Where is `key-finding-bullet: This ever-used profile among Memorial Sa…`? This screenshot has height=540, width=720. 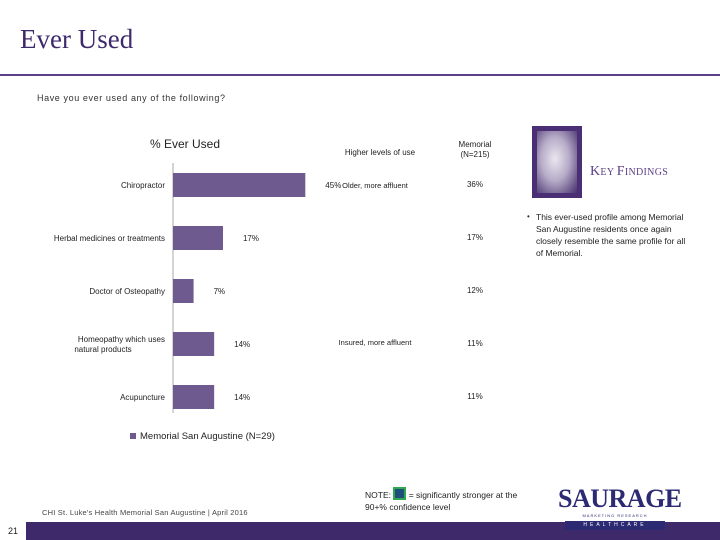 key-finding-bullet: This ever-used profile among Memorial Sa… is located at coordinates (611, 235).